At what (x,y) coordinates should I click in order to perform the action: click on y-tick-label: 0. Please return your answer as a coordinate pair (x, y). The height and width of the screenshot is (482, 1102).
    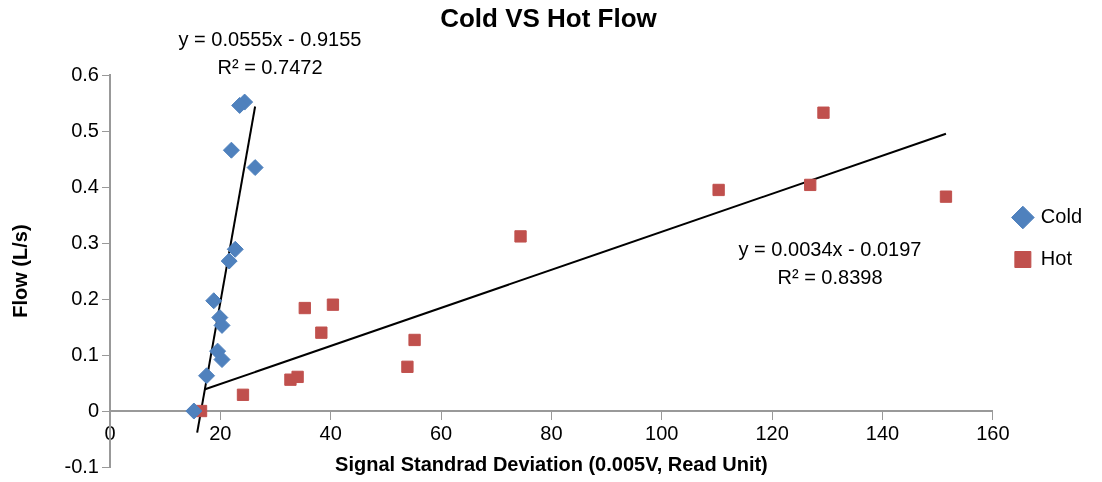
    Looking at the image, I should click on (93, 409).